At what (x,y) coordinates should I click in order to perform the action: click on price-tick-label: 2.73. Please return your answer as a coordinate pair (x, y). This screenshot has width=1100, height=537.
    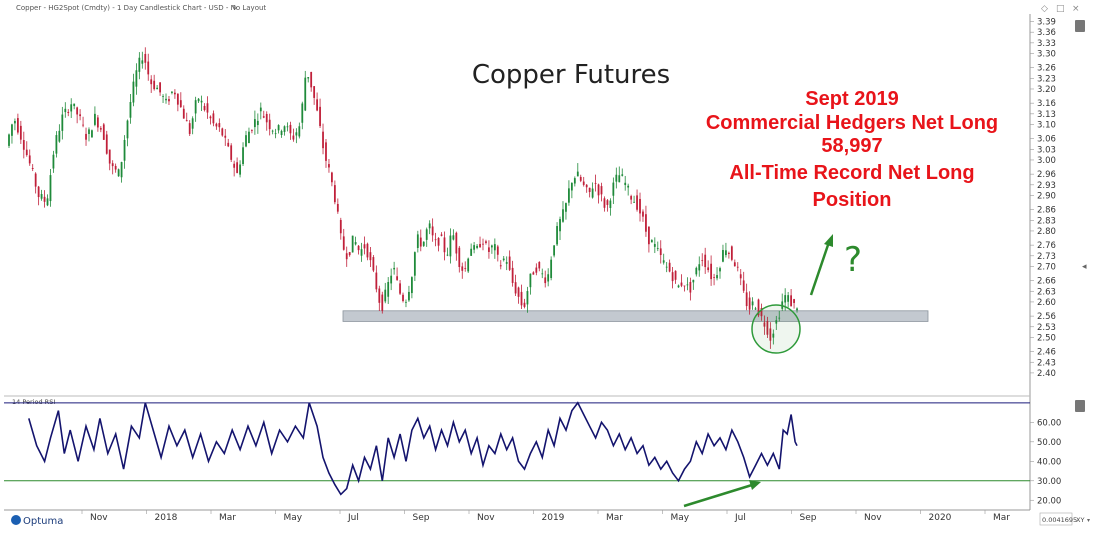
    Looking at the image, I should click on (1046, 257).